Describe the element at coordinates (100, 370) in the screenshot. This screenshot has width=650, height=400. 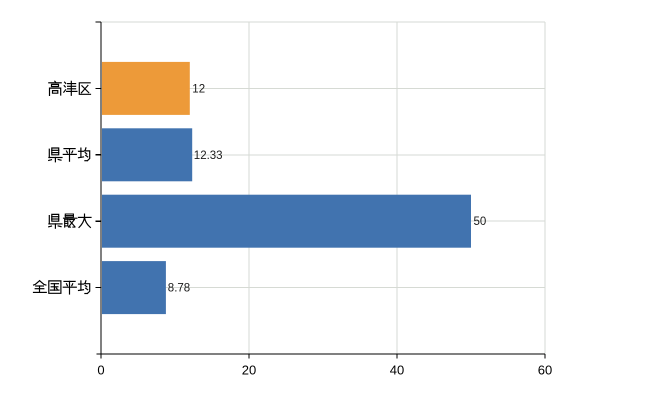
I see `svg-text: 0` at that location.